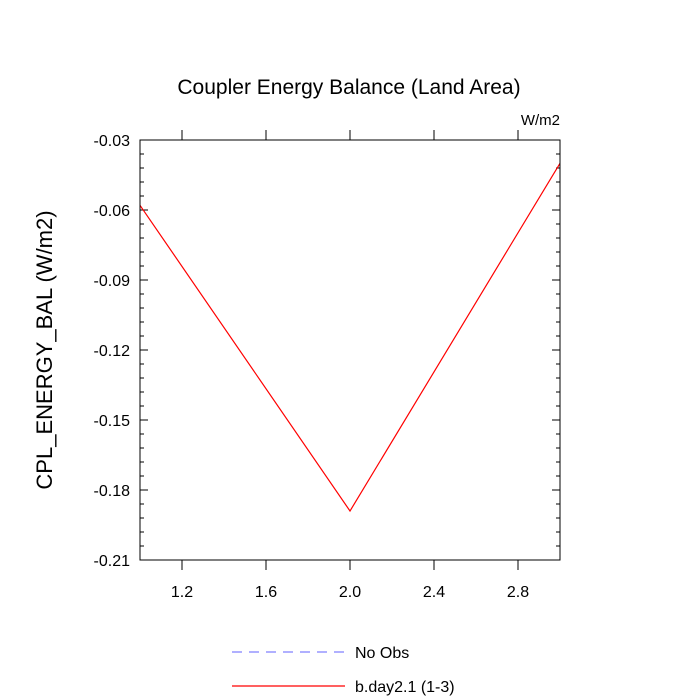 This screenshot has height=700, width=700. I want to click on legend-label: No Obs, so click(382, 653).